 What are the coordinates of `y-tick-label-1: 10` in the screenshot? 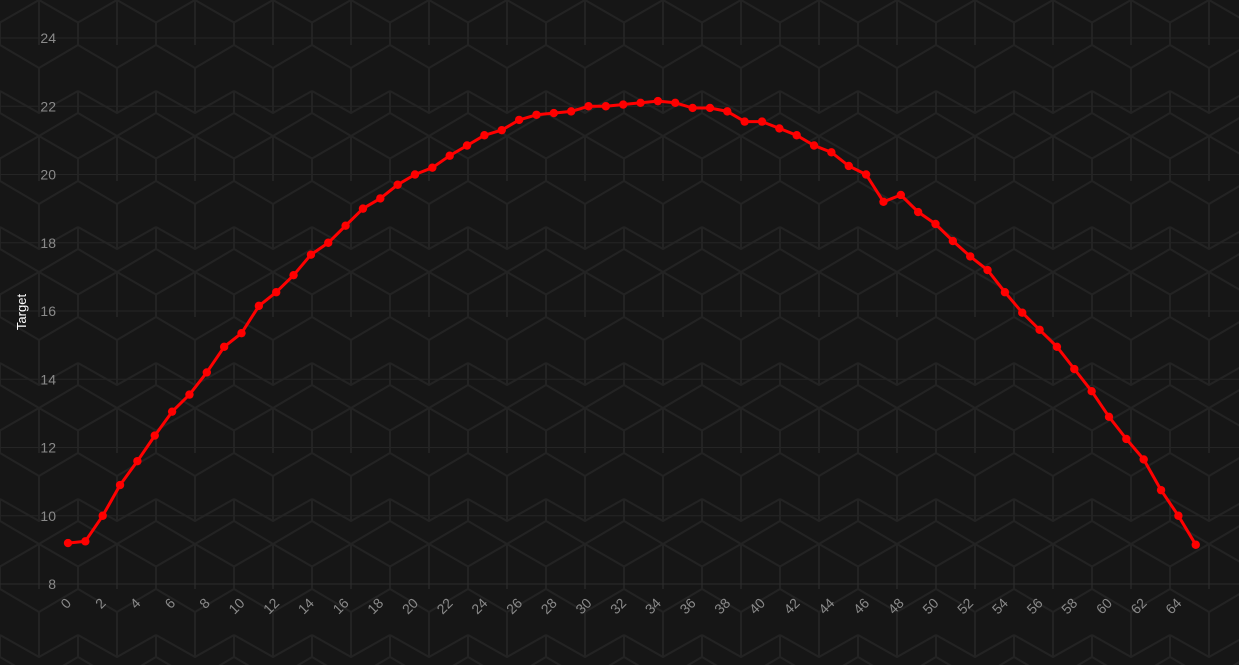 It's located at (48, 516).